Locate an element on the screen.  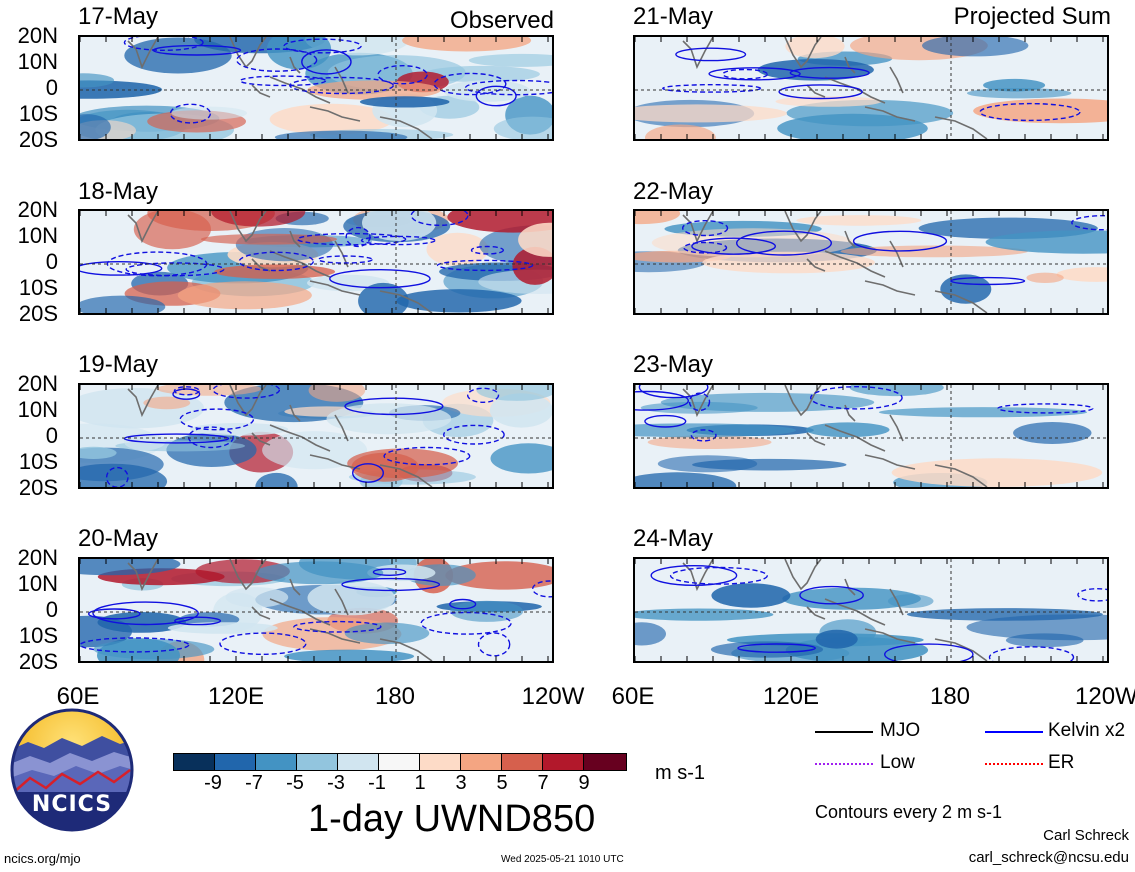
map-panel-24-may is located at coordinates (871, 610).